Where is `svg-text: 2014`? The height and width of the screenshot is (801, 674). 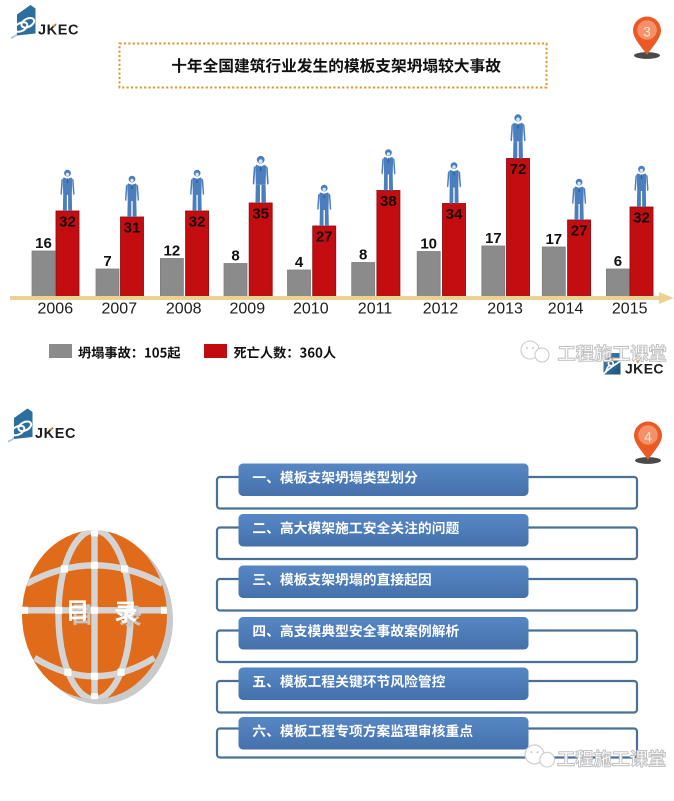 svg-text: 2014 is located at coordinates (566, 309).